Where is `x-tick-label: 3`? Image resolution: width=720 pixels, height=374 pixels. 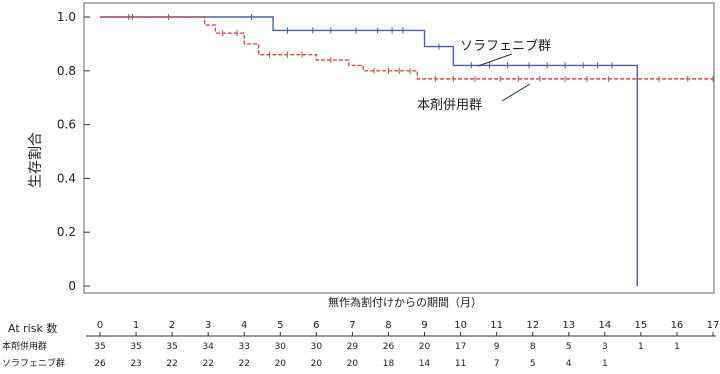
x-tick-label: 3 is located at coordinates (208, 325).